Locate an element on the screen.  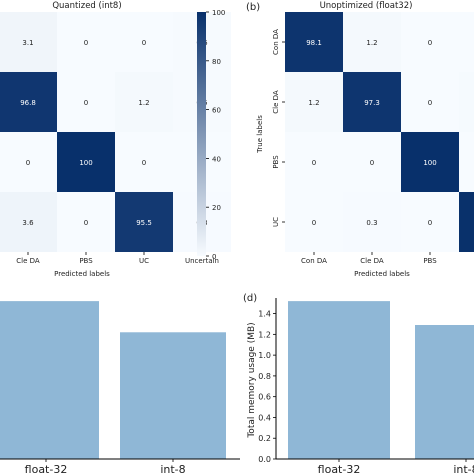
y-tick-label: 0.0 is located at coordinates (264, 459).